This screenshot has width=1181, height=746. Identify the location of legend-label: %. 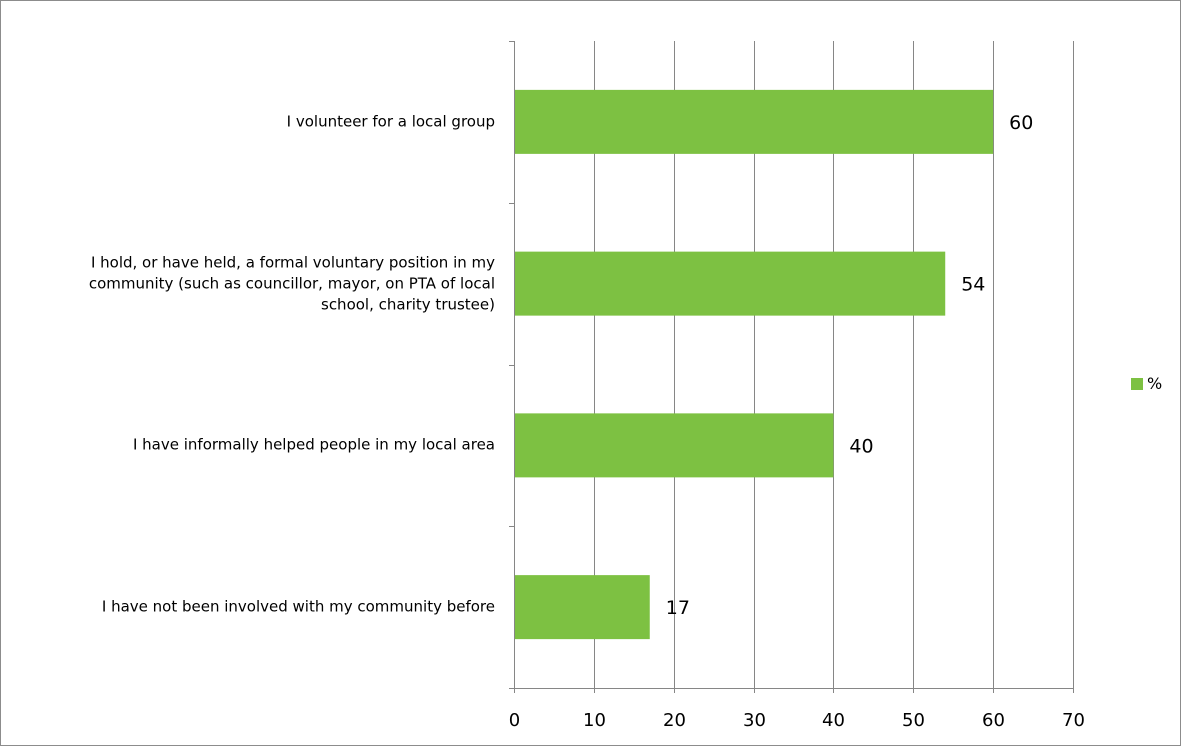
(1155, 383).